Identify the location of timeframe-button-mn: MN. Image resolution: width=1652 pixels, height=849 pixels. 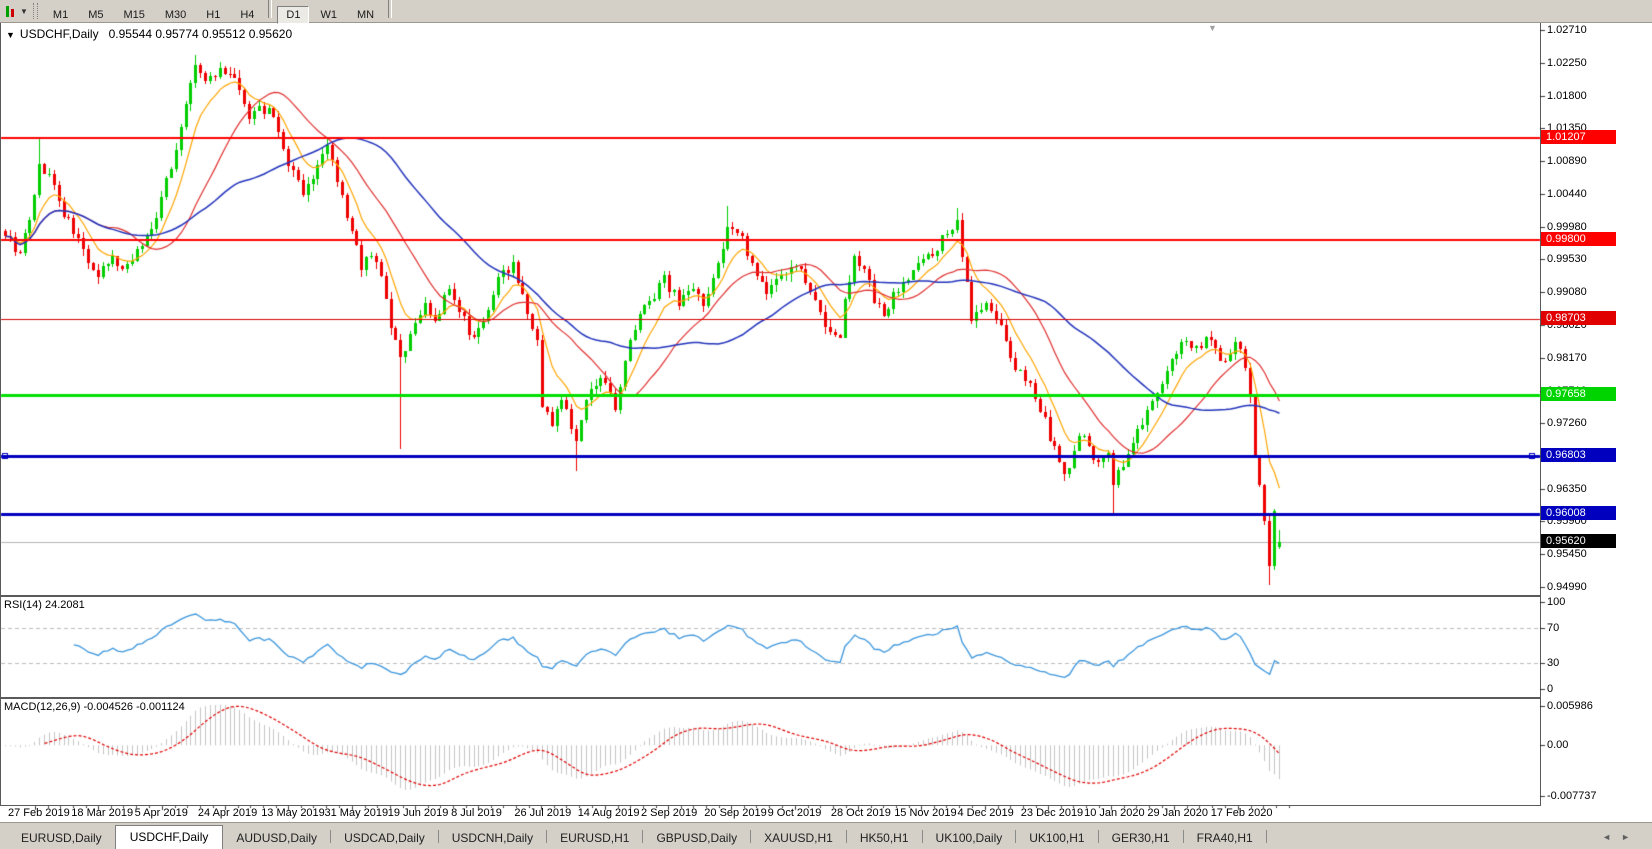
(365, 14).